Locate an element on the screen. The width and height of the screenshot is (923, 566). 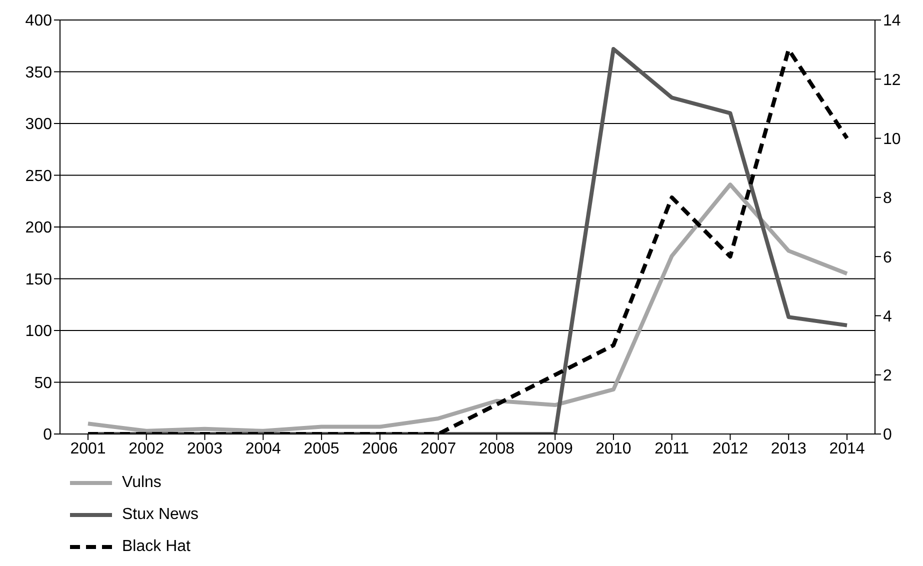
y2-tick-label: 4 is located at coordinates (887, 317).